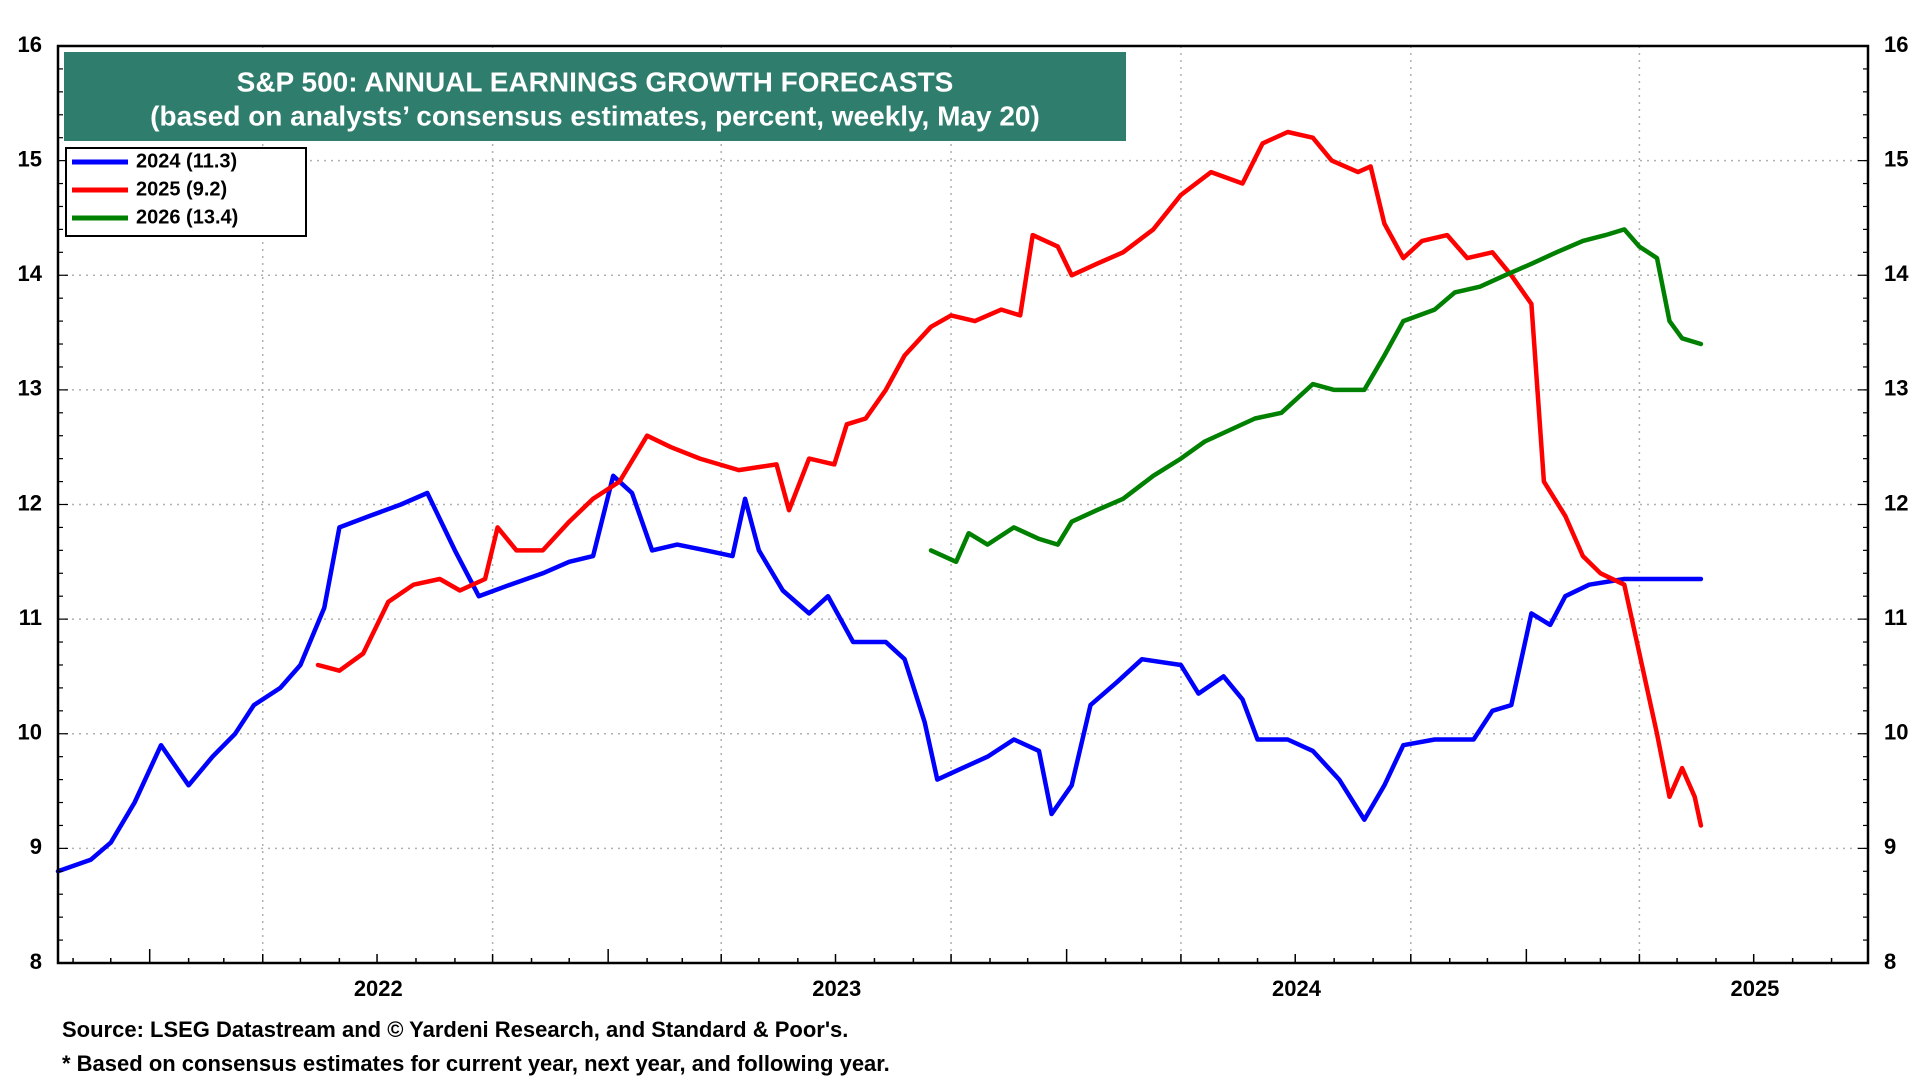  I want to click on y-tick-label-right: 16, so click(1896, 44).